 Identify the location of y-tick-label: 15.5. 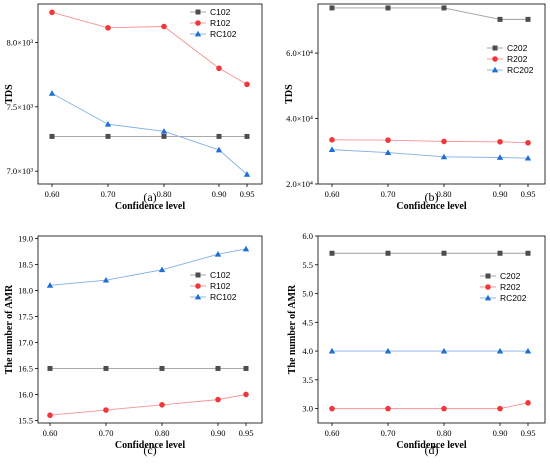
(25, 420).